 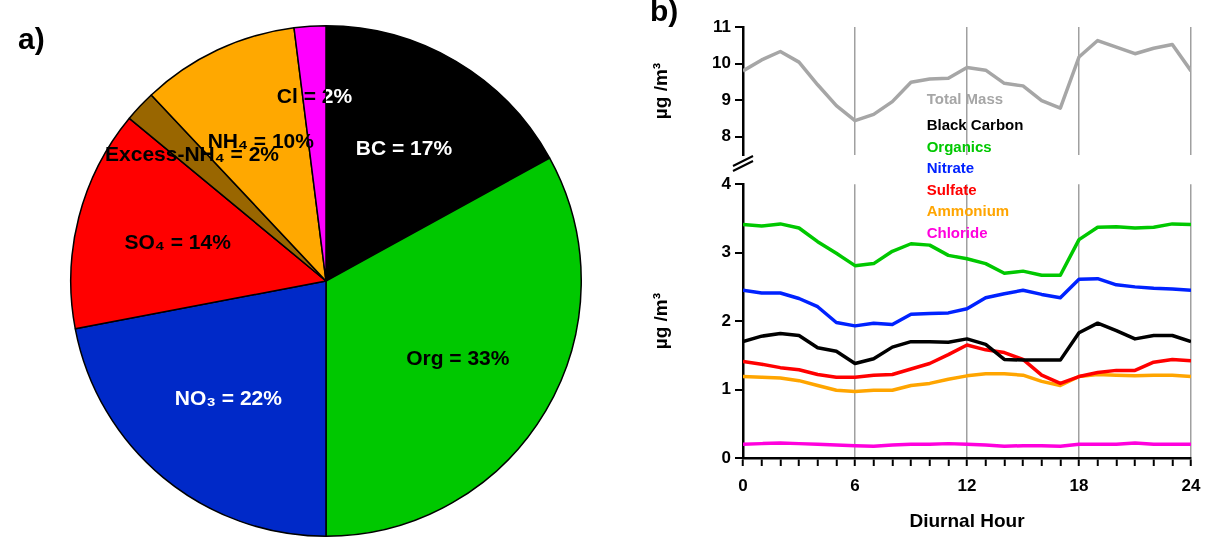 What do you see at coordinates (664, 14) in the screenshot?
I see `text: b)` at bounding box center [664, 14].